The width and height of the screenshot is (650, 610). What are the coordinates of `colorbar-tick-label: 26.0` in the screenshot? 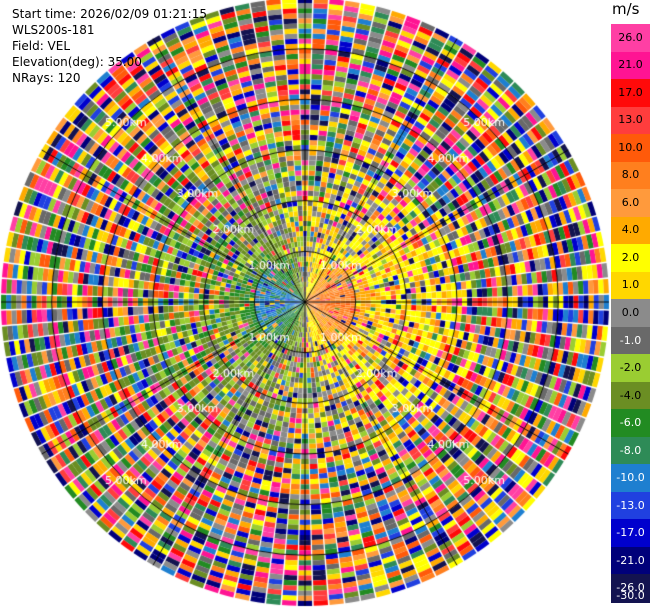 It's located at (630, 37).